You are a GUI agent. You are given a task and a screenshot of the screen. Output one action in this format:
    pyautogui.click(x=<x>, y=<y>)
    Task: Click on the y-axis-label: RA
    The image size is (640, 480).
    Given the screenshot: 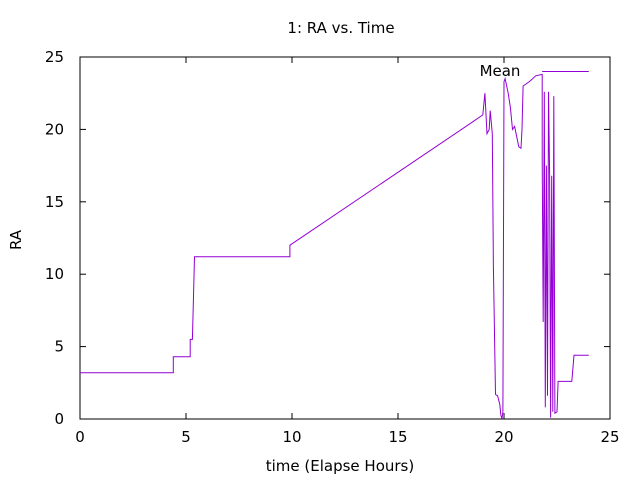 What is the action you would take?
    pyautogui.click(x=16, y=239)
    